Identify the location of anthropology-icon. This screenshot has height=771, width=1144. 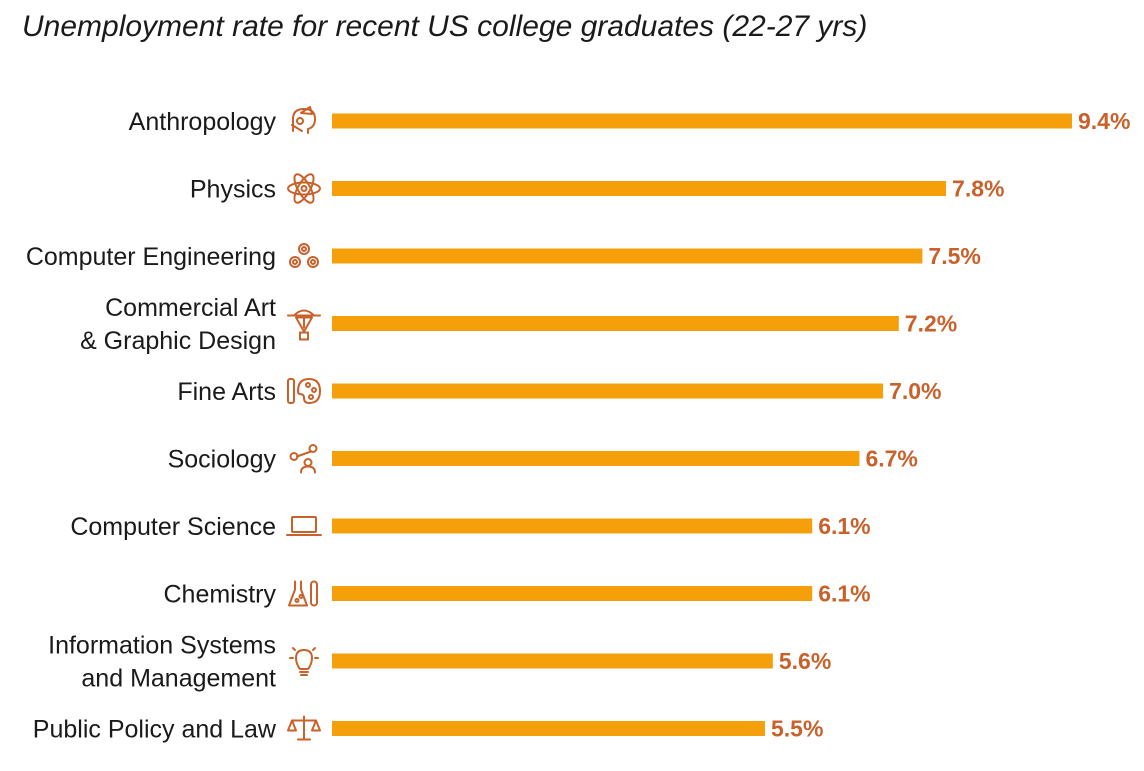
(303, 120).